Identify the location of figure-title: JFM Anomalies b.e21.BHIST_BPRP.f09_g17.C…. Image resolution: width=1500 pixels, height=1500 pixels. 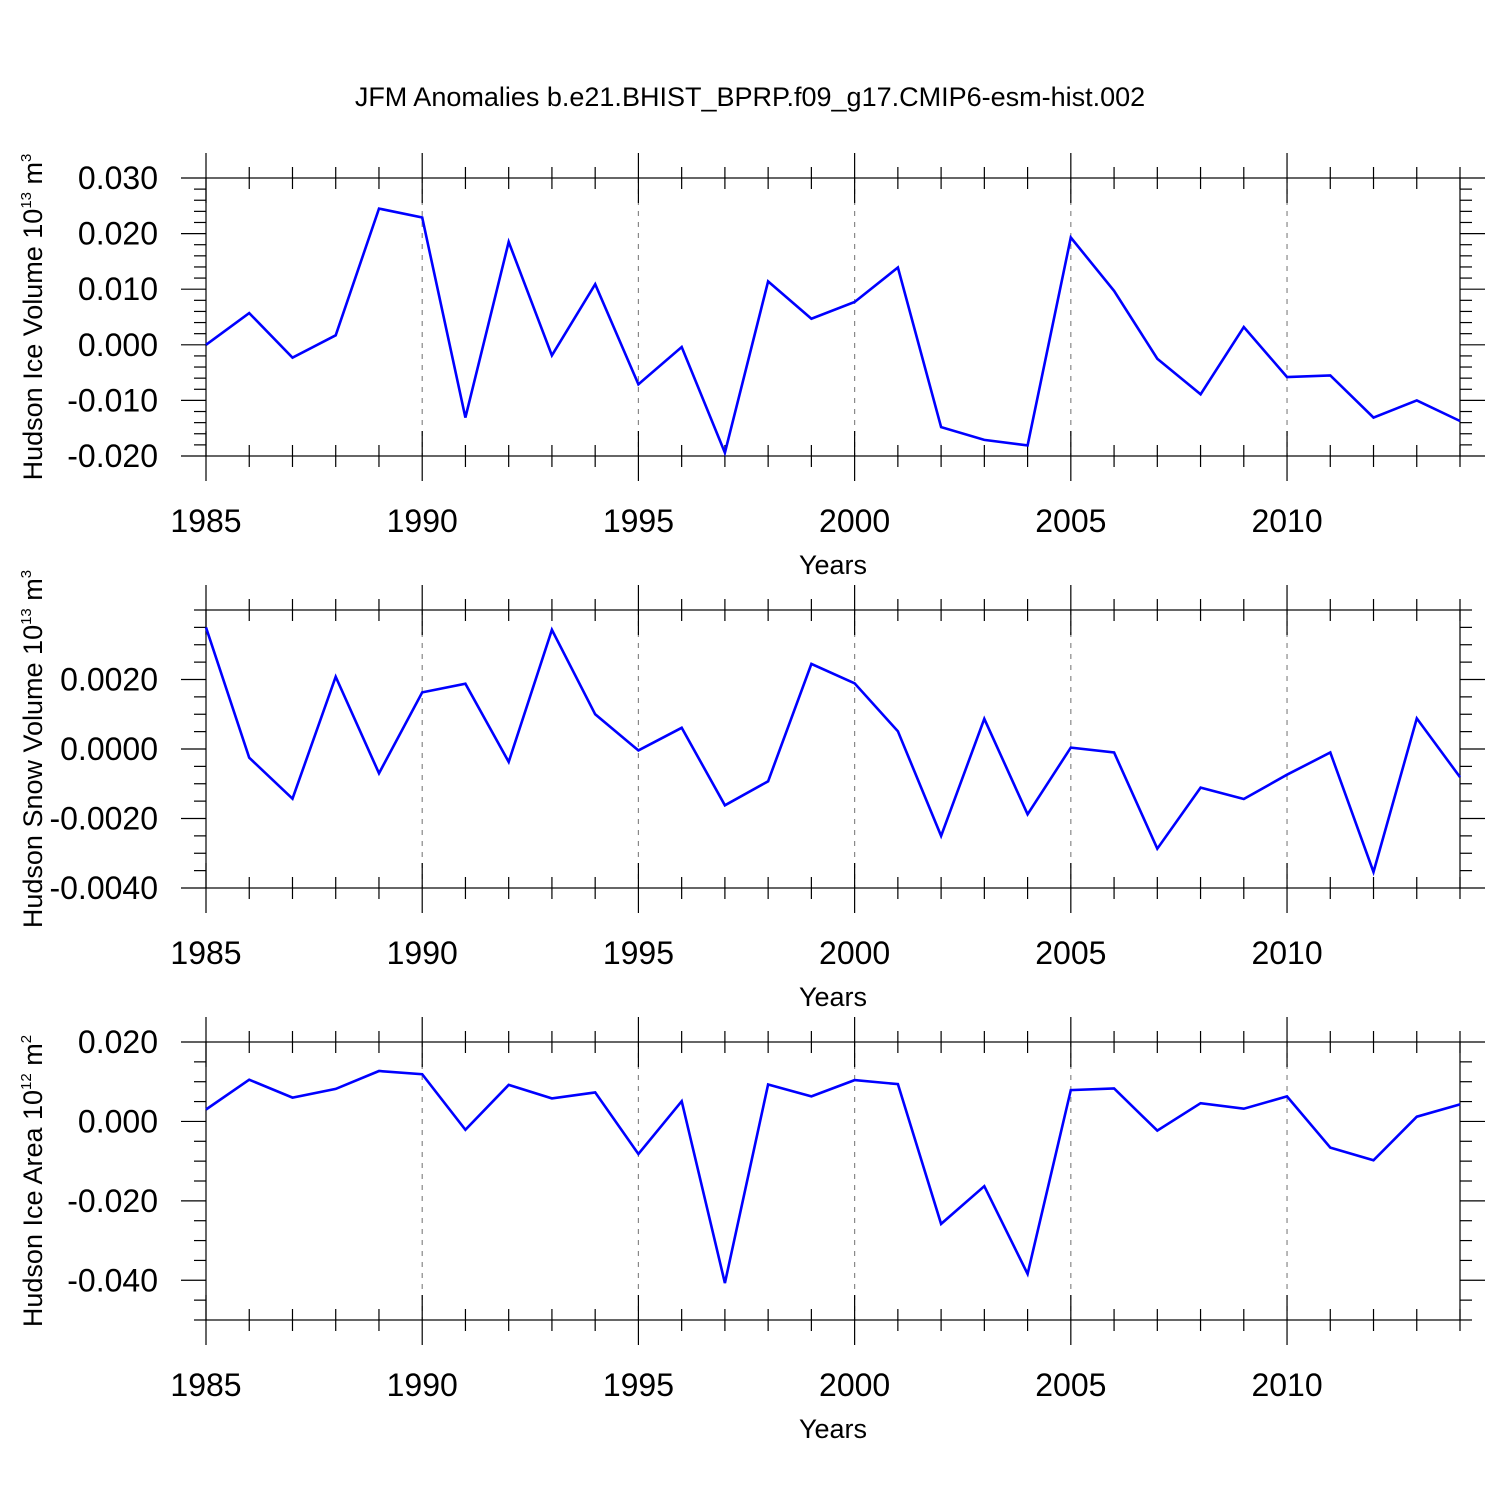
(750, 97).